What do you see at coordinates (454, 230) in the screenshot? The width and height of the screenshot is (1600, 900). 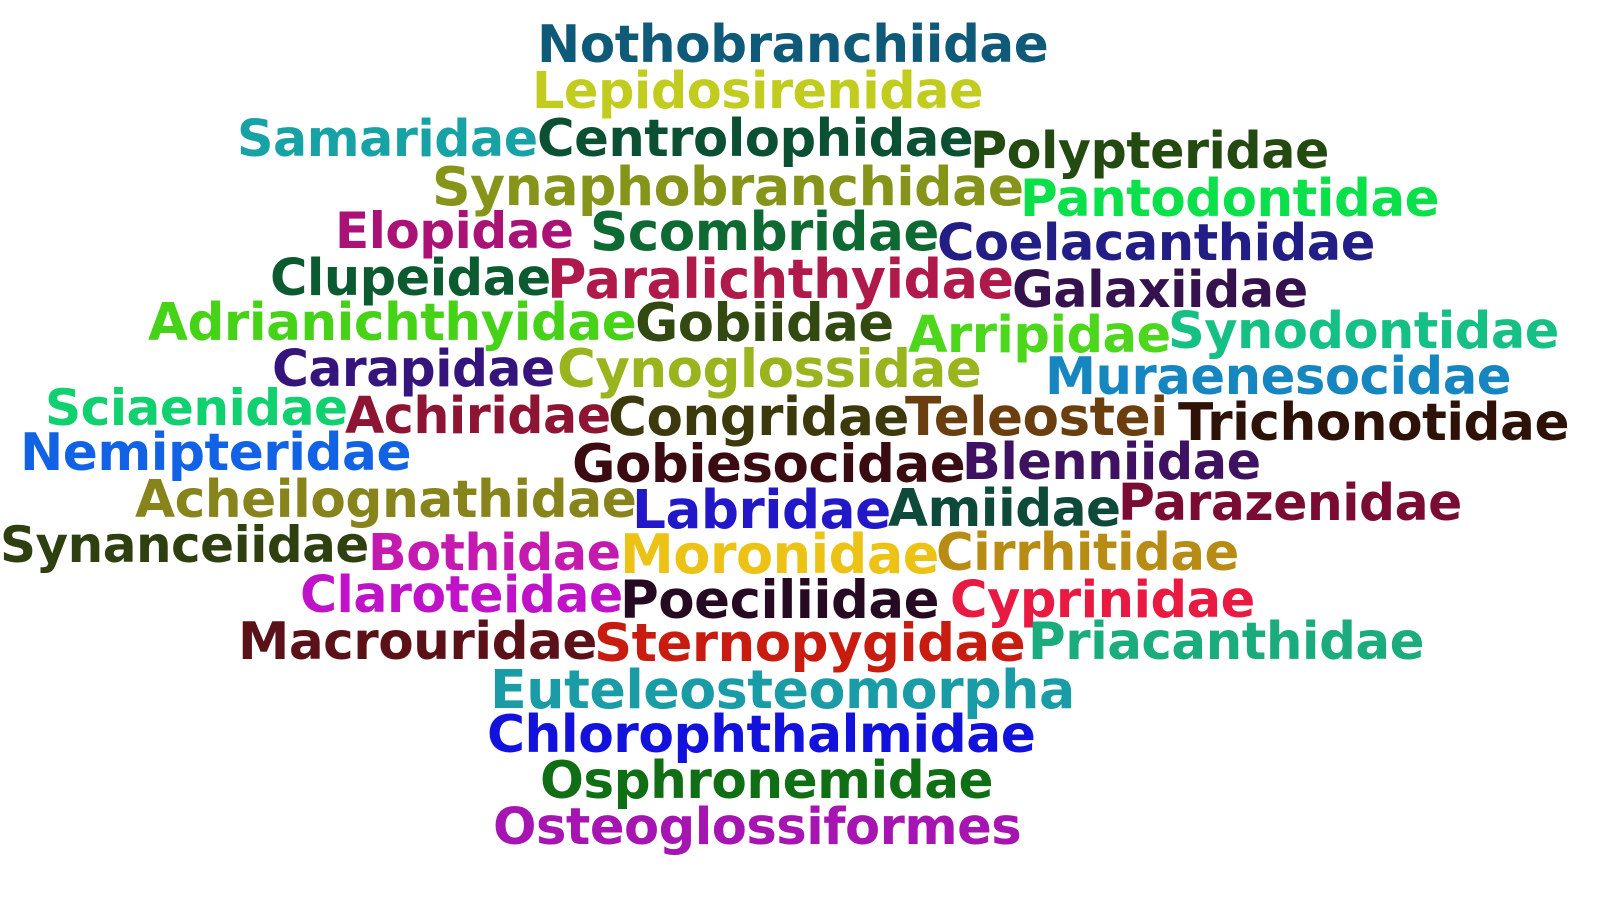 I see `word-elopidae: Elopidae` at bounding box center [454, 230].